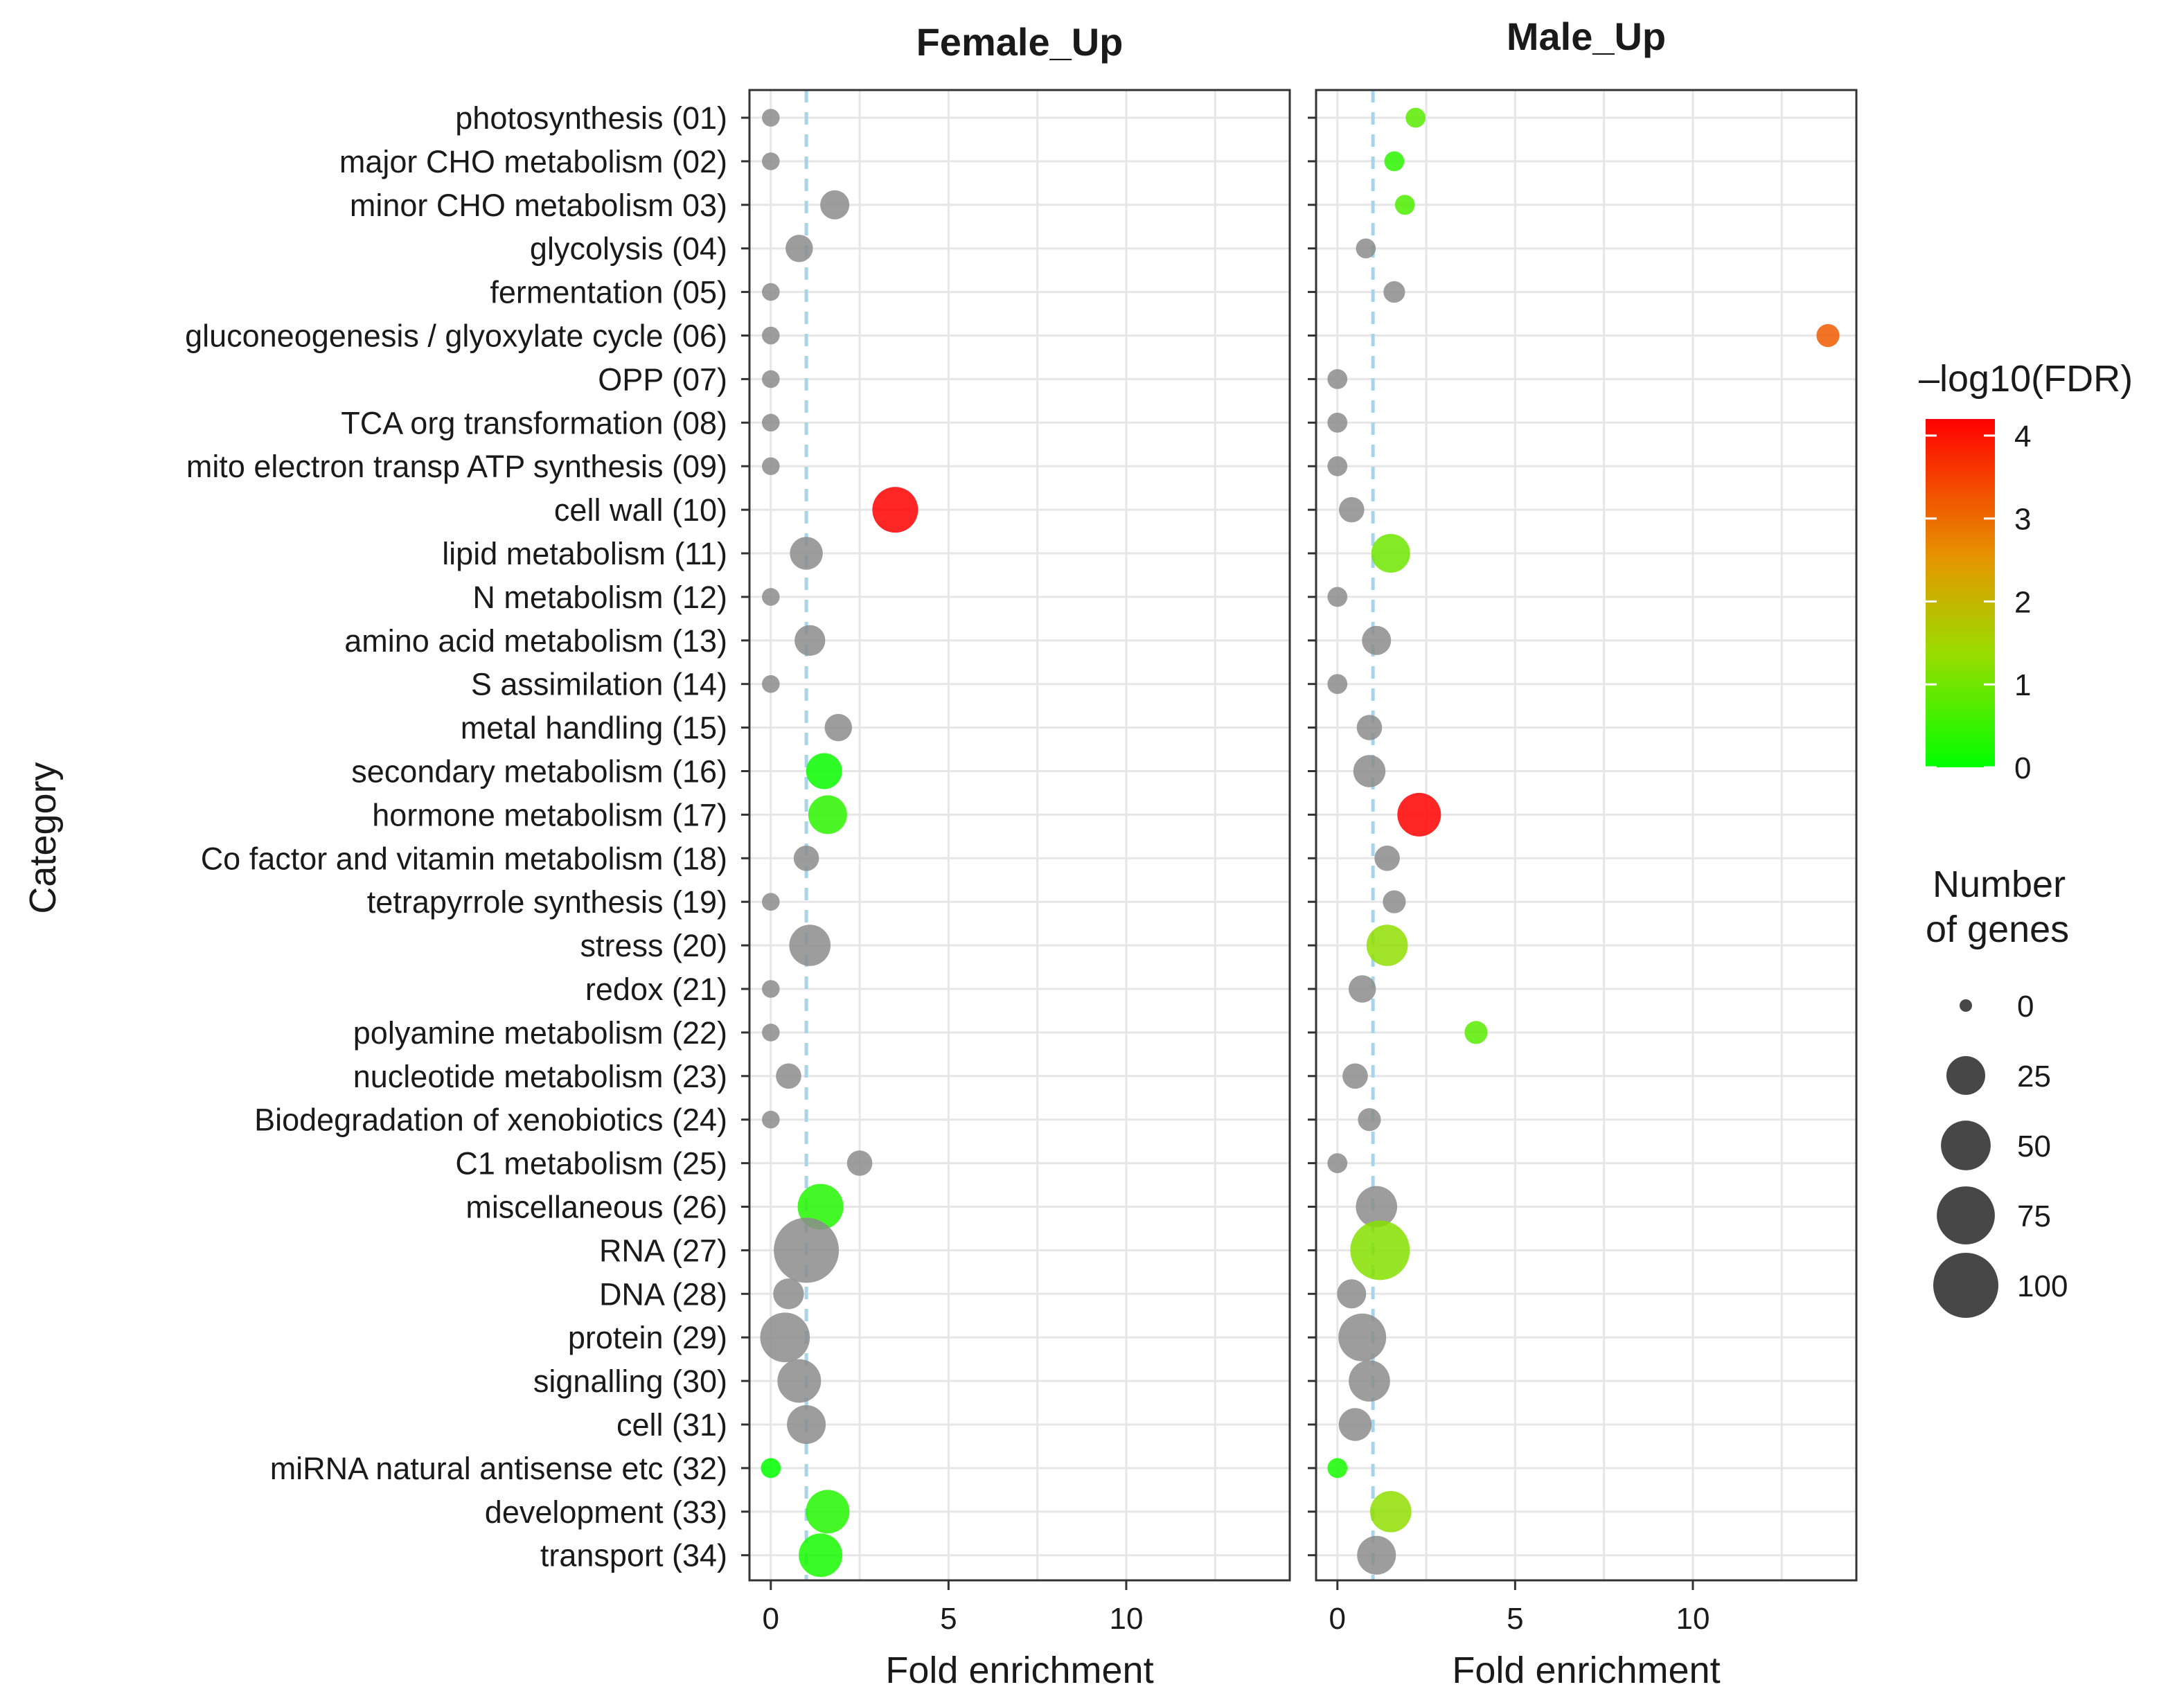  Describe the element at coordinates (2022, 685) in the screenshot. I see `color-bar-tick-label: 1` at that location.